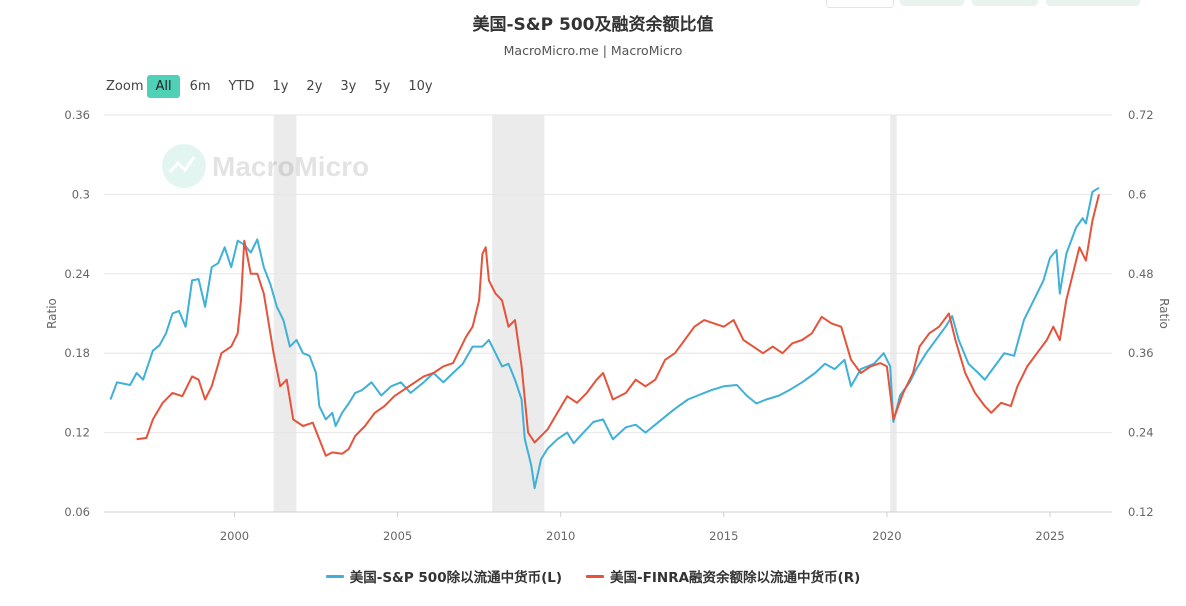  I want to click on zoom-1y-button: 1y, so click(280, 86).